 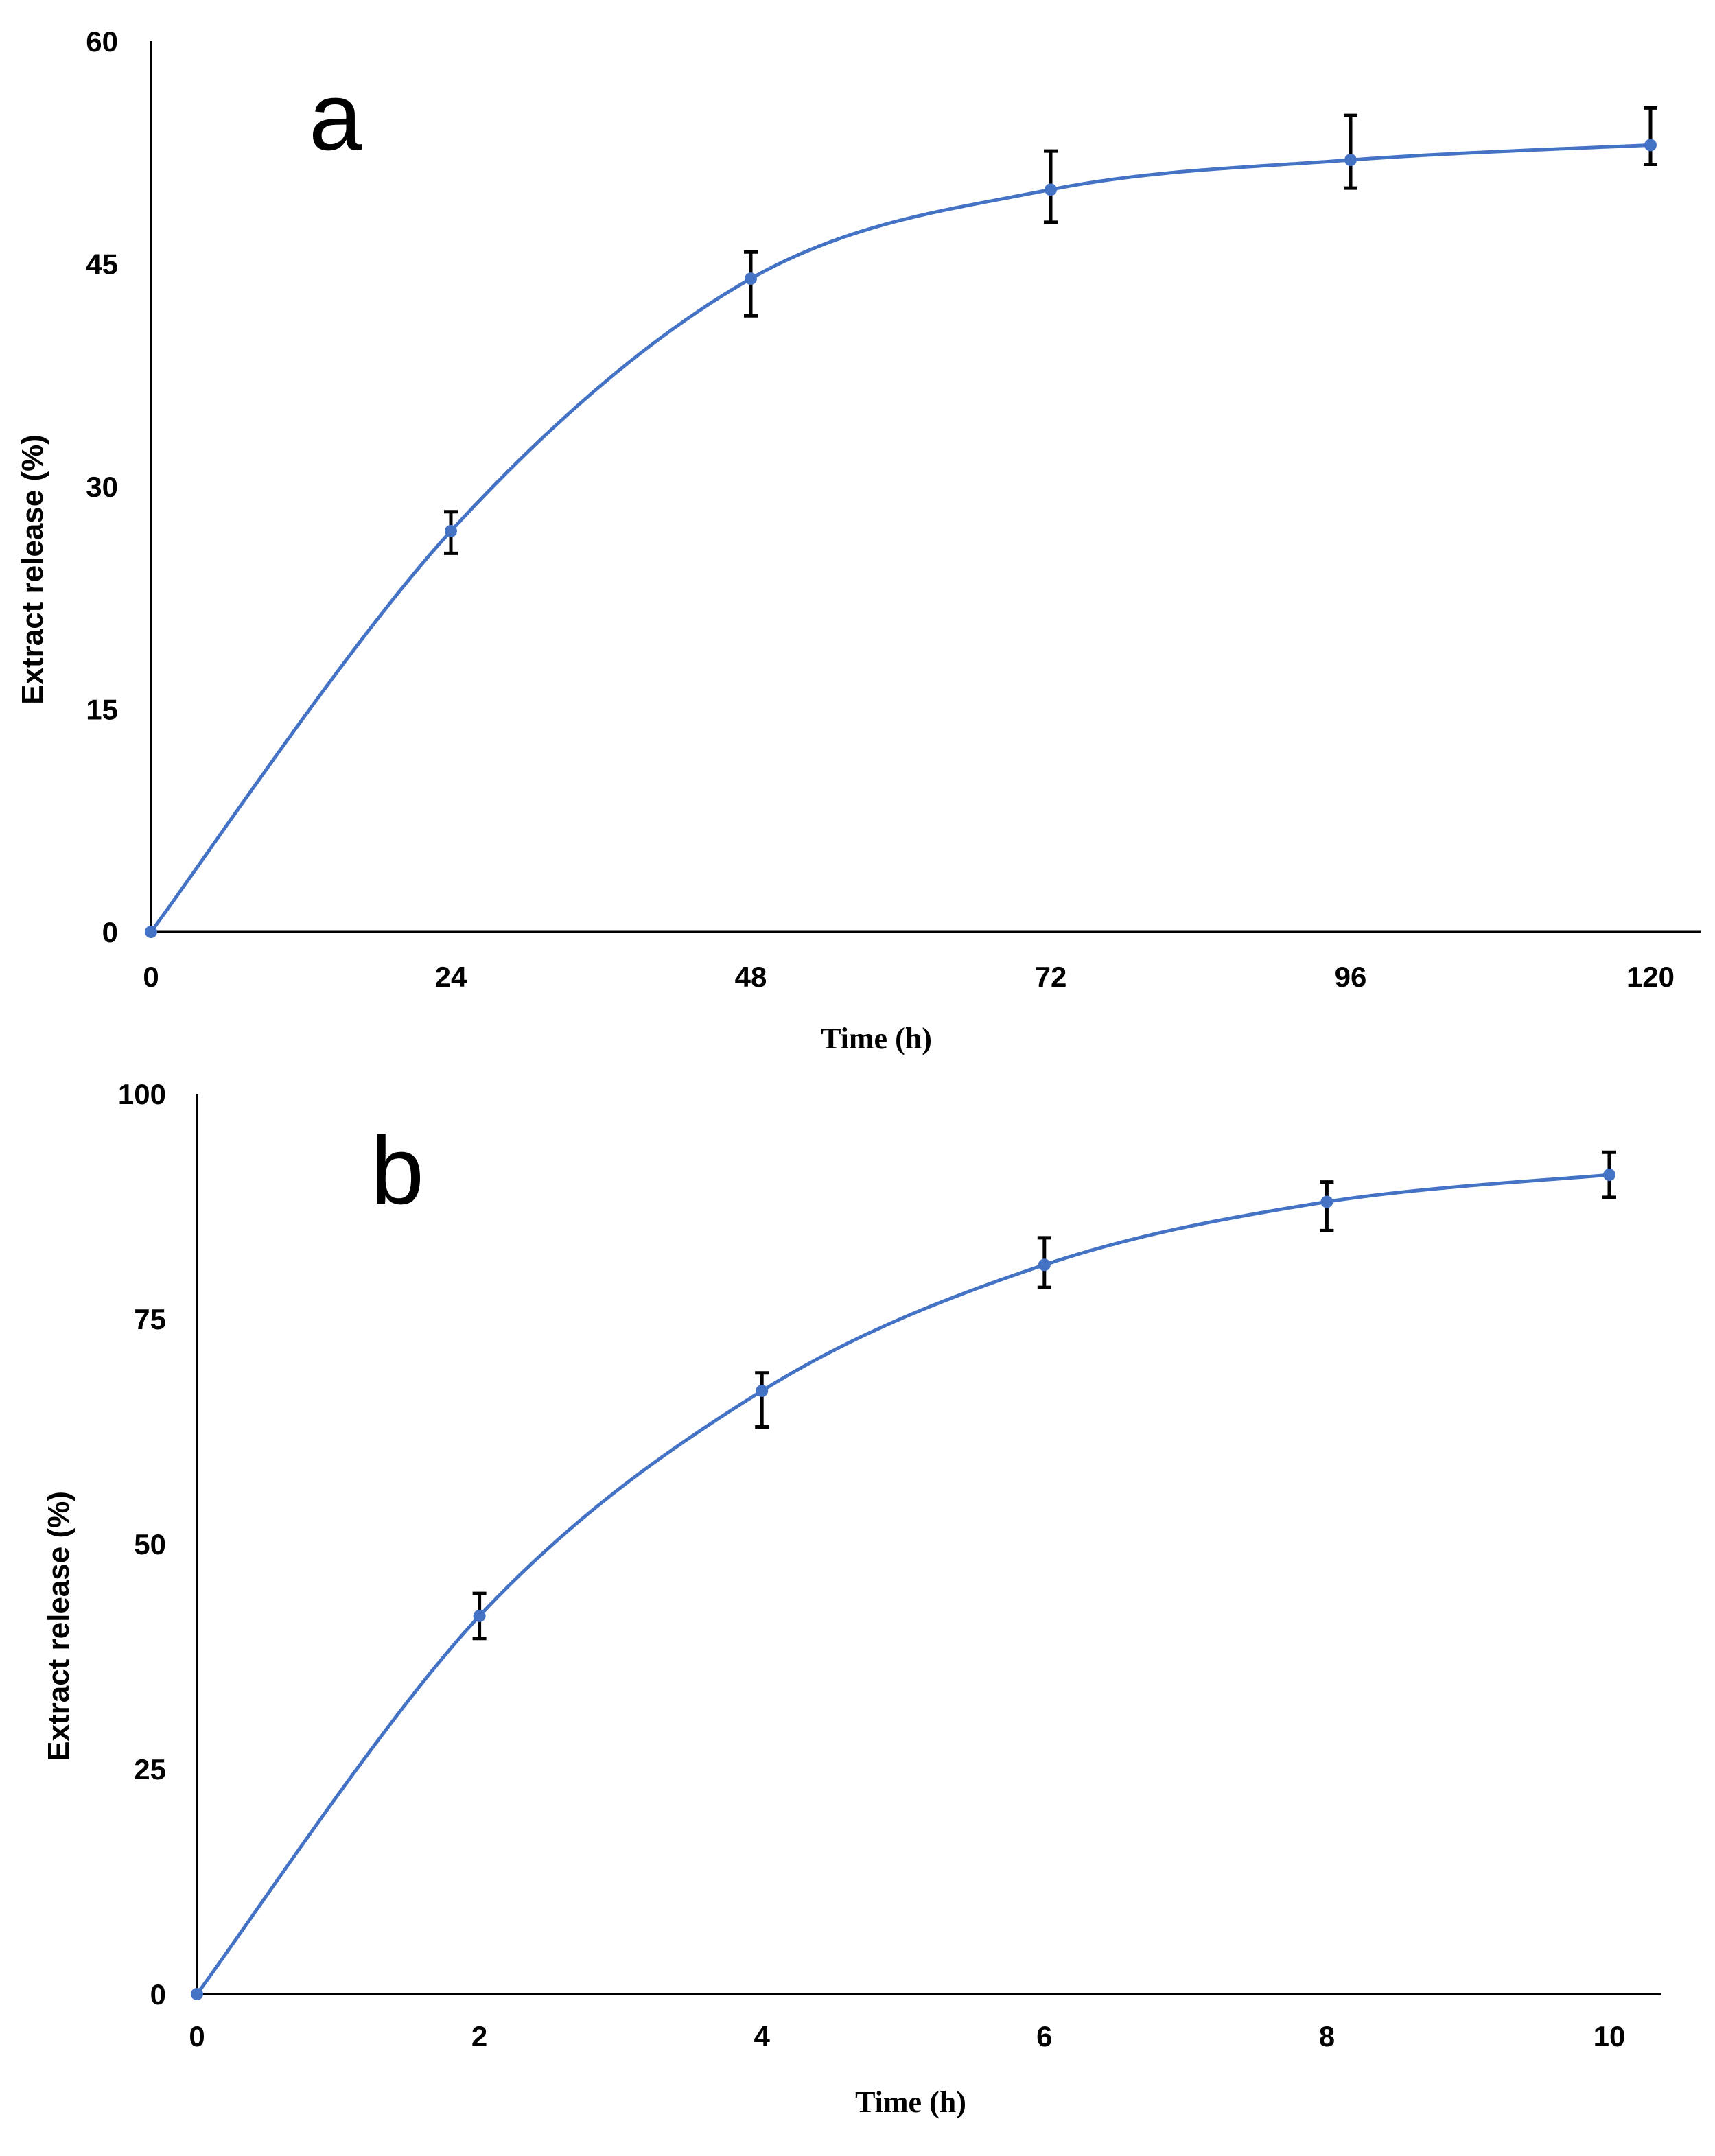 I want to click on x-tick-labels: 0 24 48 72 96 120, so click(x=909, y=977).